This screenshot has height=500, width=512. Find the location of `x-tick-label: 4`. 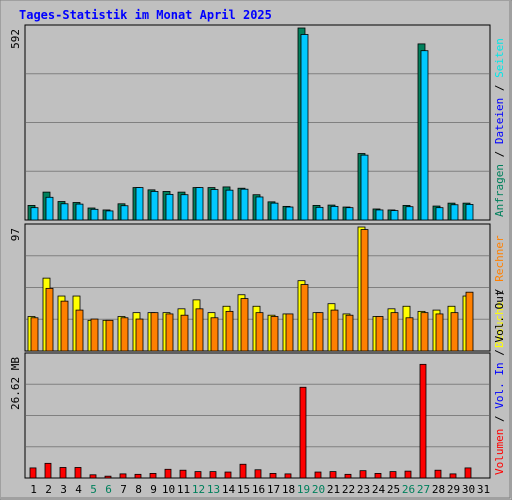

x-tick-label: 4 is located at coordinates (78, 489).